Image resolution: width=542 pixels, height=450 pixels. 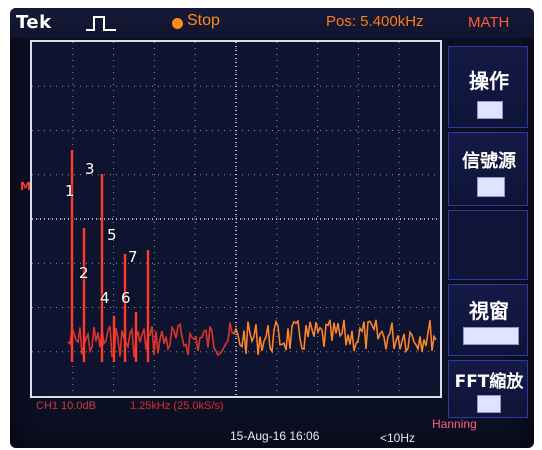 What do you see at coordinates (126, 298) in the screenshot?
I see `peak-label-6: 6` at bounding box center [126, 298].